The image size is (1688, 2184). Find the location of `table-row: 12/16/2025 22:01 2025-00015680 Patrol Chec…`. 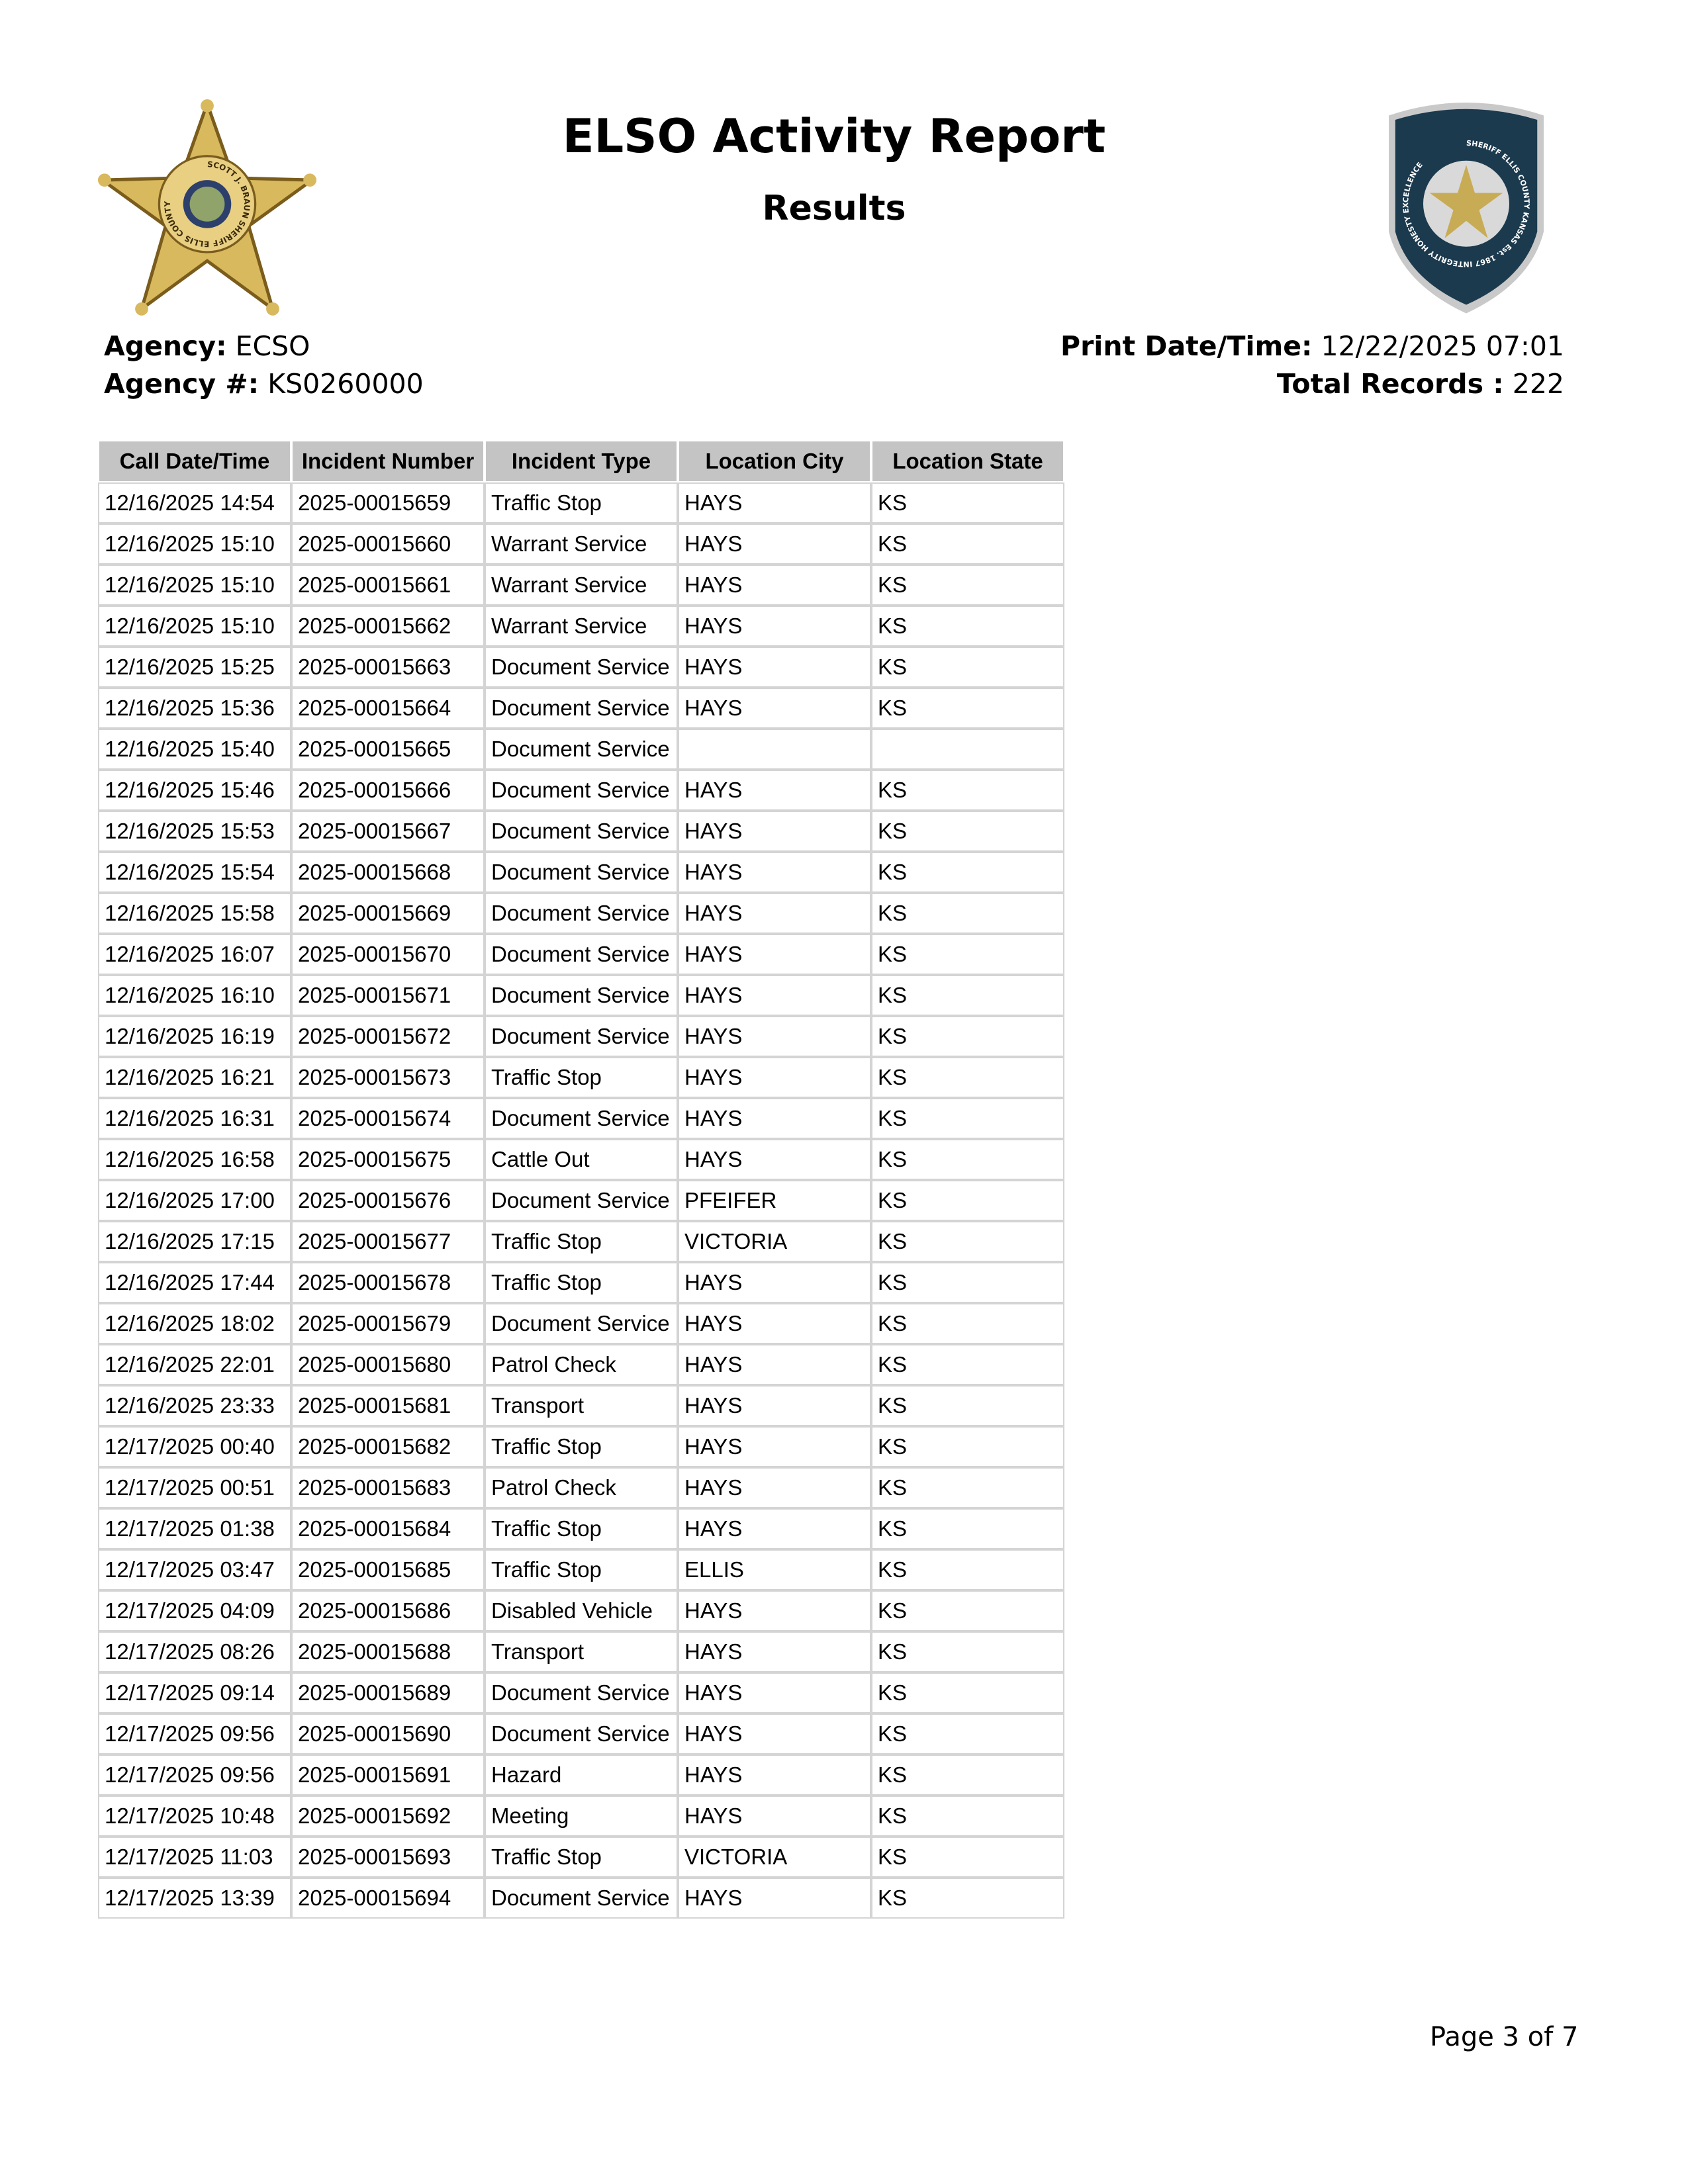

table-row: 12/16/2025 22:01 2025-00015680 Patrol Chec… is located at coordinates (581, 1365).